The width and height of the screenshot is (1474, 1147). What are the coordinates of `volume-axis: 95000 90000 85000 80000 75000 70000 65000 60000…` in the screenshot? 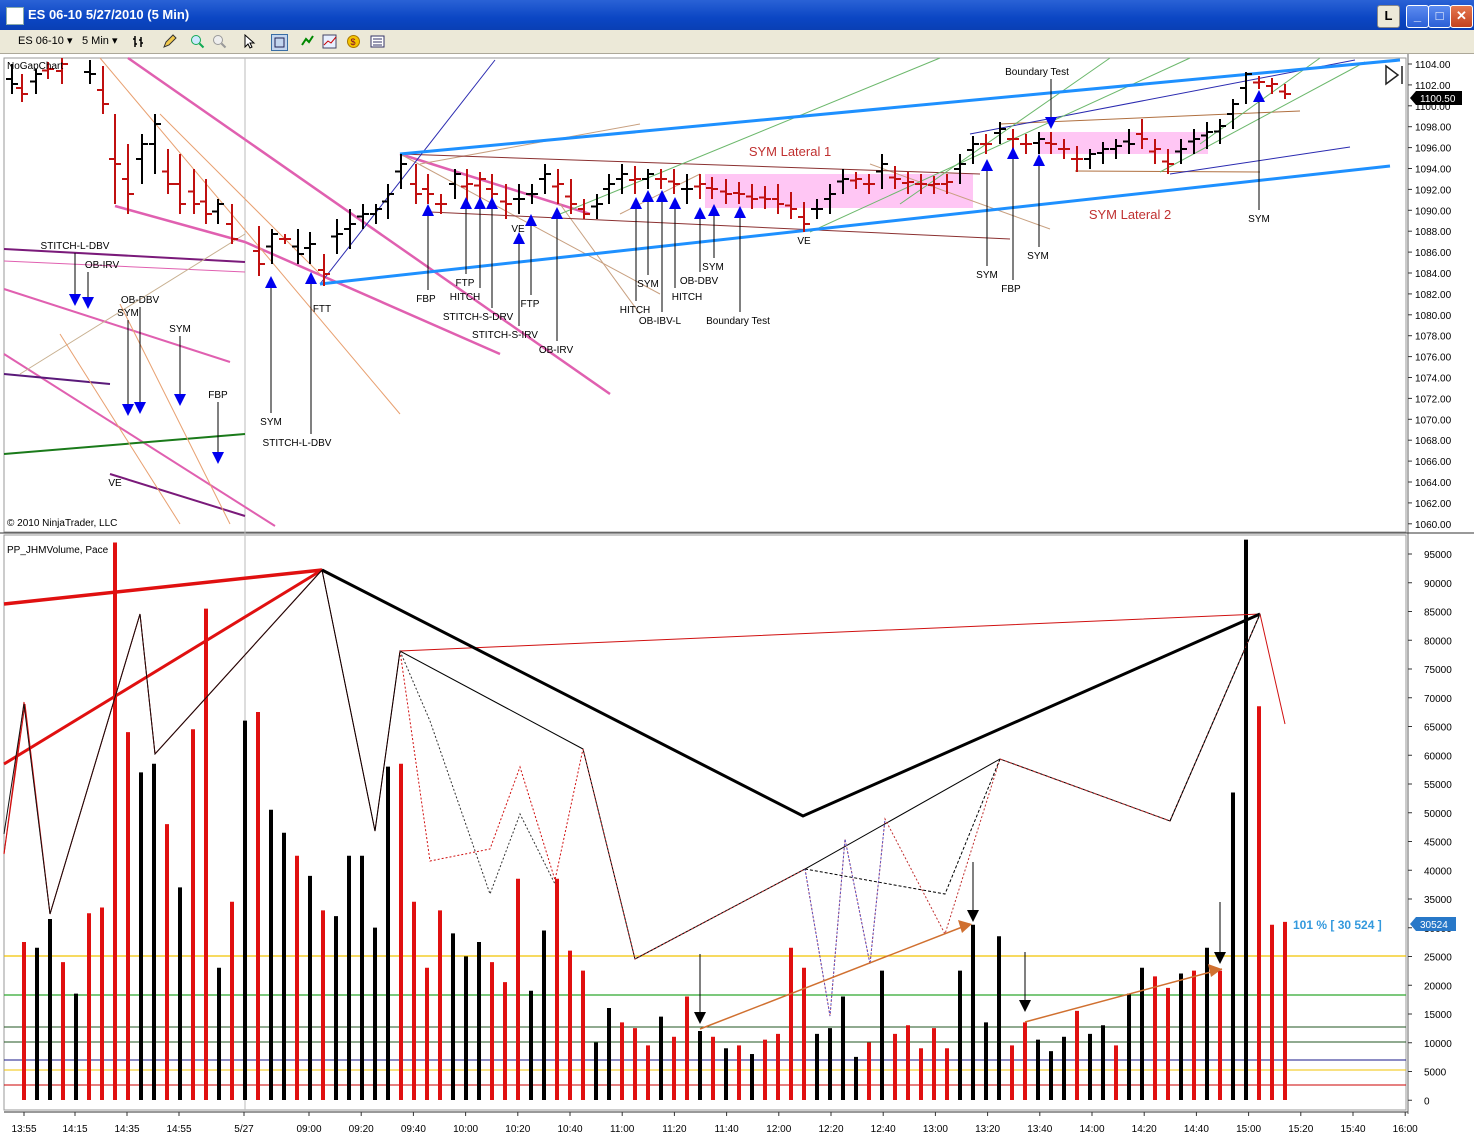 It's located at (1430, 828).